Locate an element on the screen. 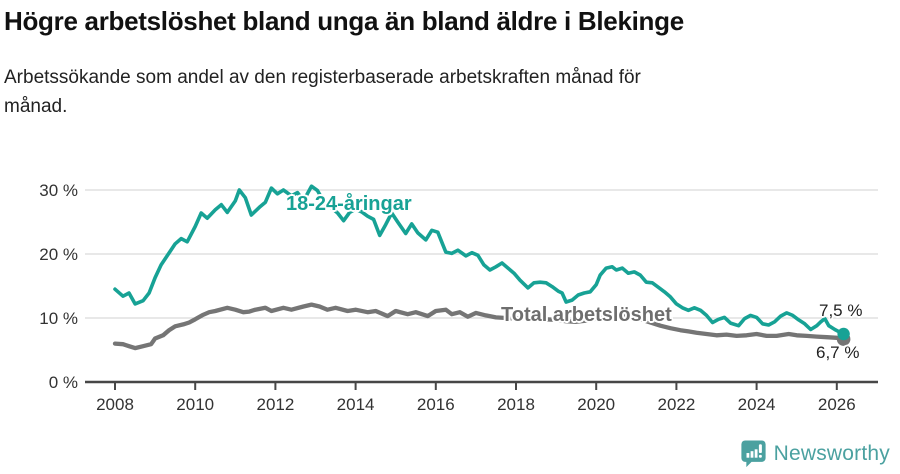  end-value-label-youth: 7,5 % is located at coordinates (841, 310).